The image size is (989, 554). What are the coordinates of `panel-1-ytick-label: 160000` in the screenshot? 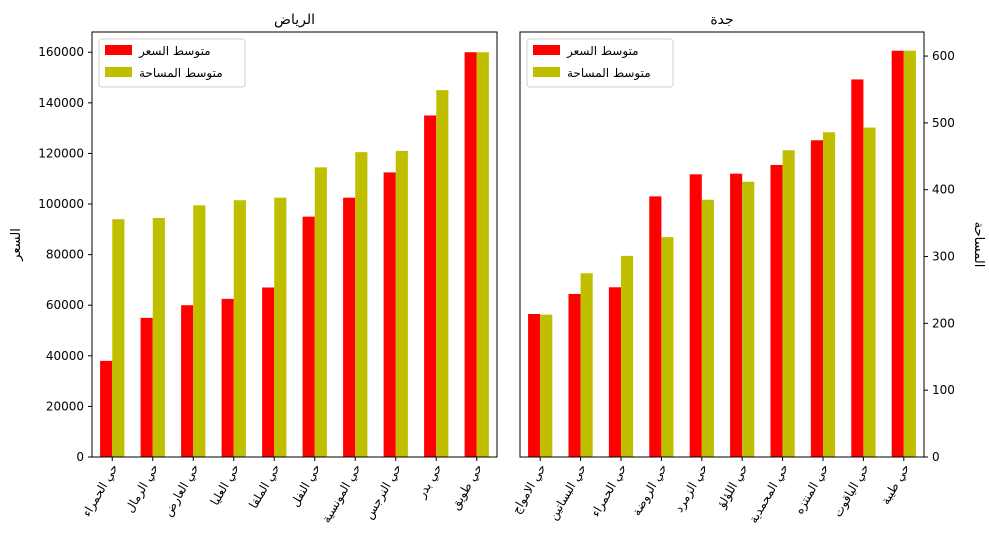 It's located at (61, 52).